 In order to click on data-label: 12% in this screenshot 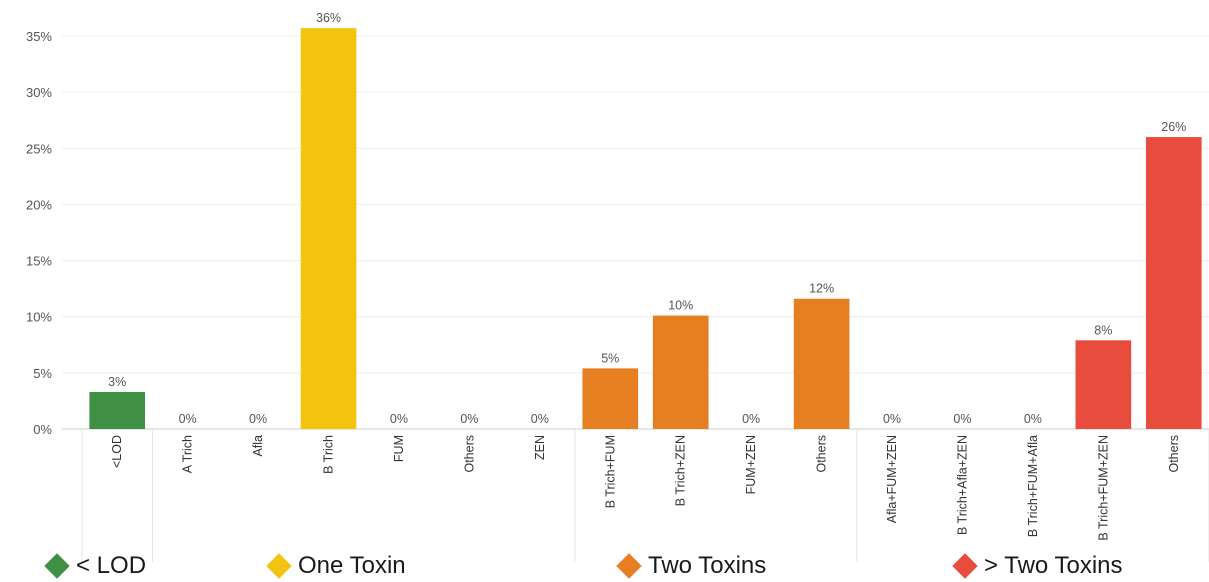, I will do `click(821, 289)`.